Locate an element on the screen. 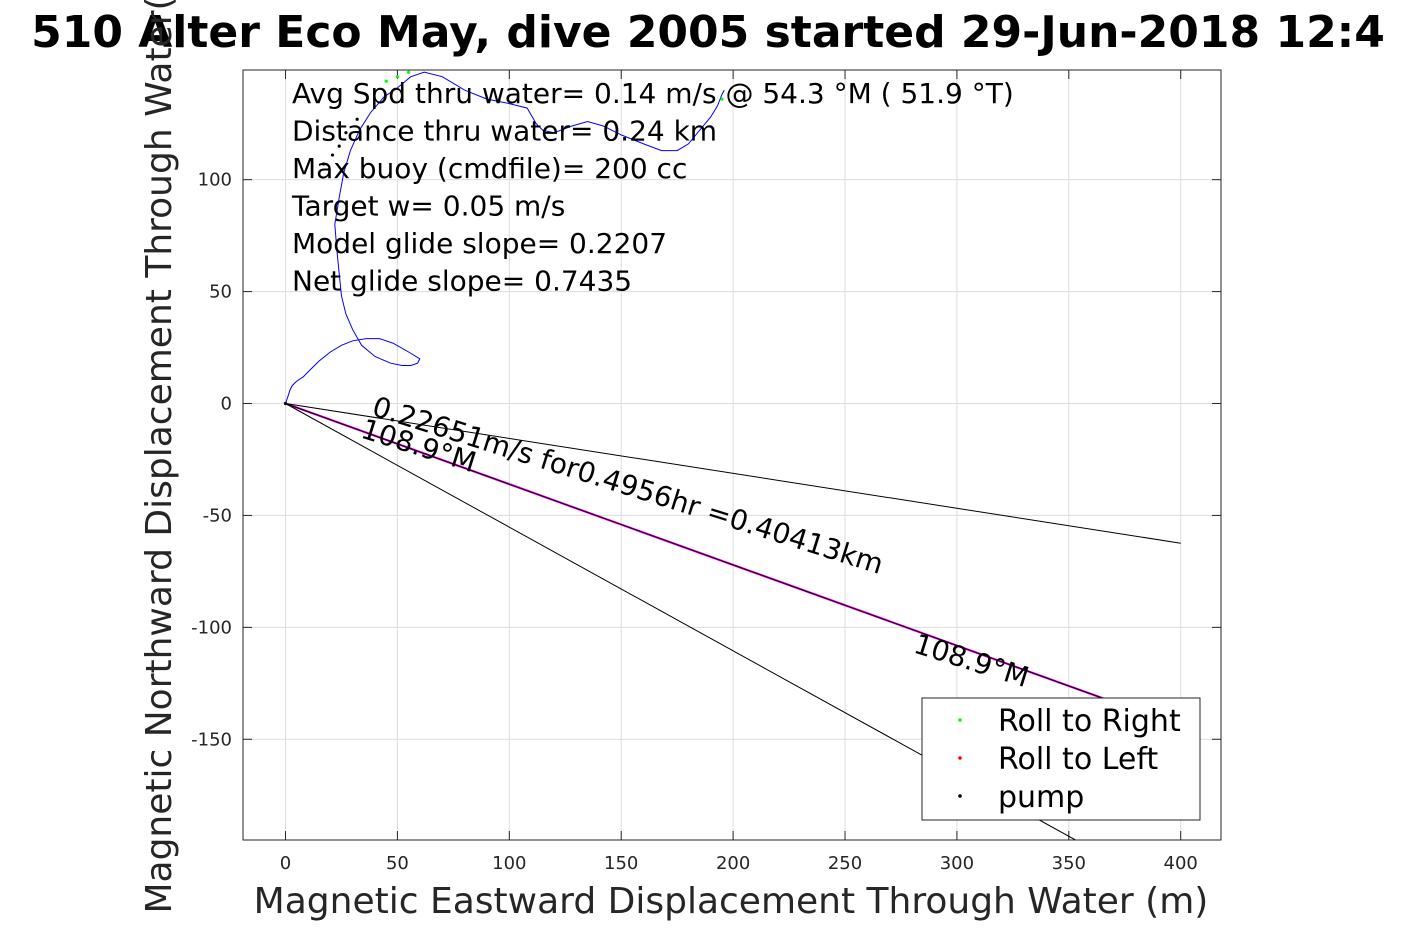 The height and width of the screenshot is (945, 1417). y-tick-label: 0 is located at coordinates (226, 404).